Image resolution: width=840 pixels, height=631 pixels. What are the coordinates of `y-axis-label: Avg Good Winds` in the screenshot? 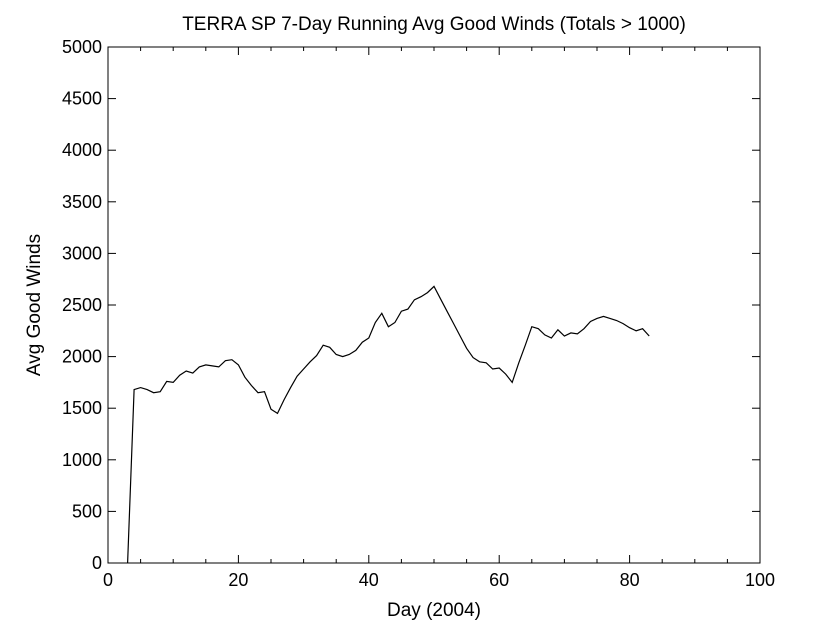 It's located at (34, 305).